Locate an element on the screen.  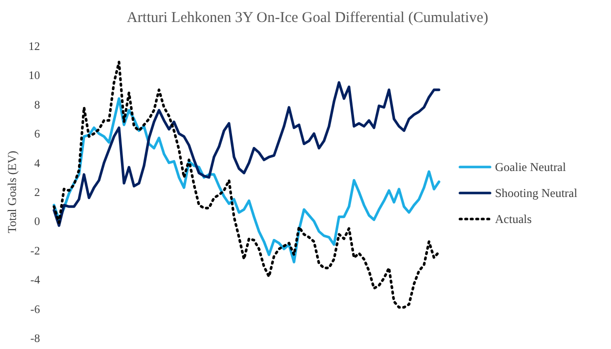
legend-label: Actuals is located at coordinates (513, 219).